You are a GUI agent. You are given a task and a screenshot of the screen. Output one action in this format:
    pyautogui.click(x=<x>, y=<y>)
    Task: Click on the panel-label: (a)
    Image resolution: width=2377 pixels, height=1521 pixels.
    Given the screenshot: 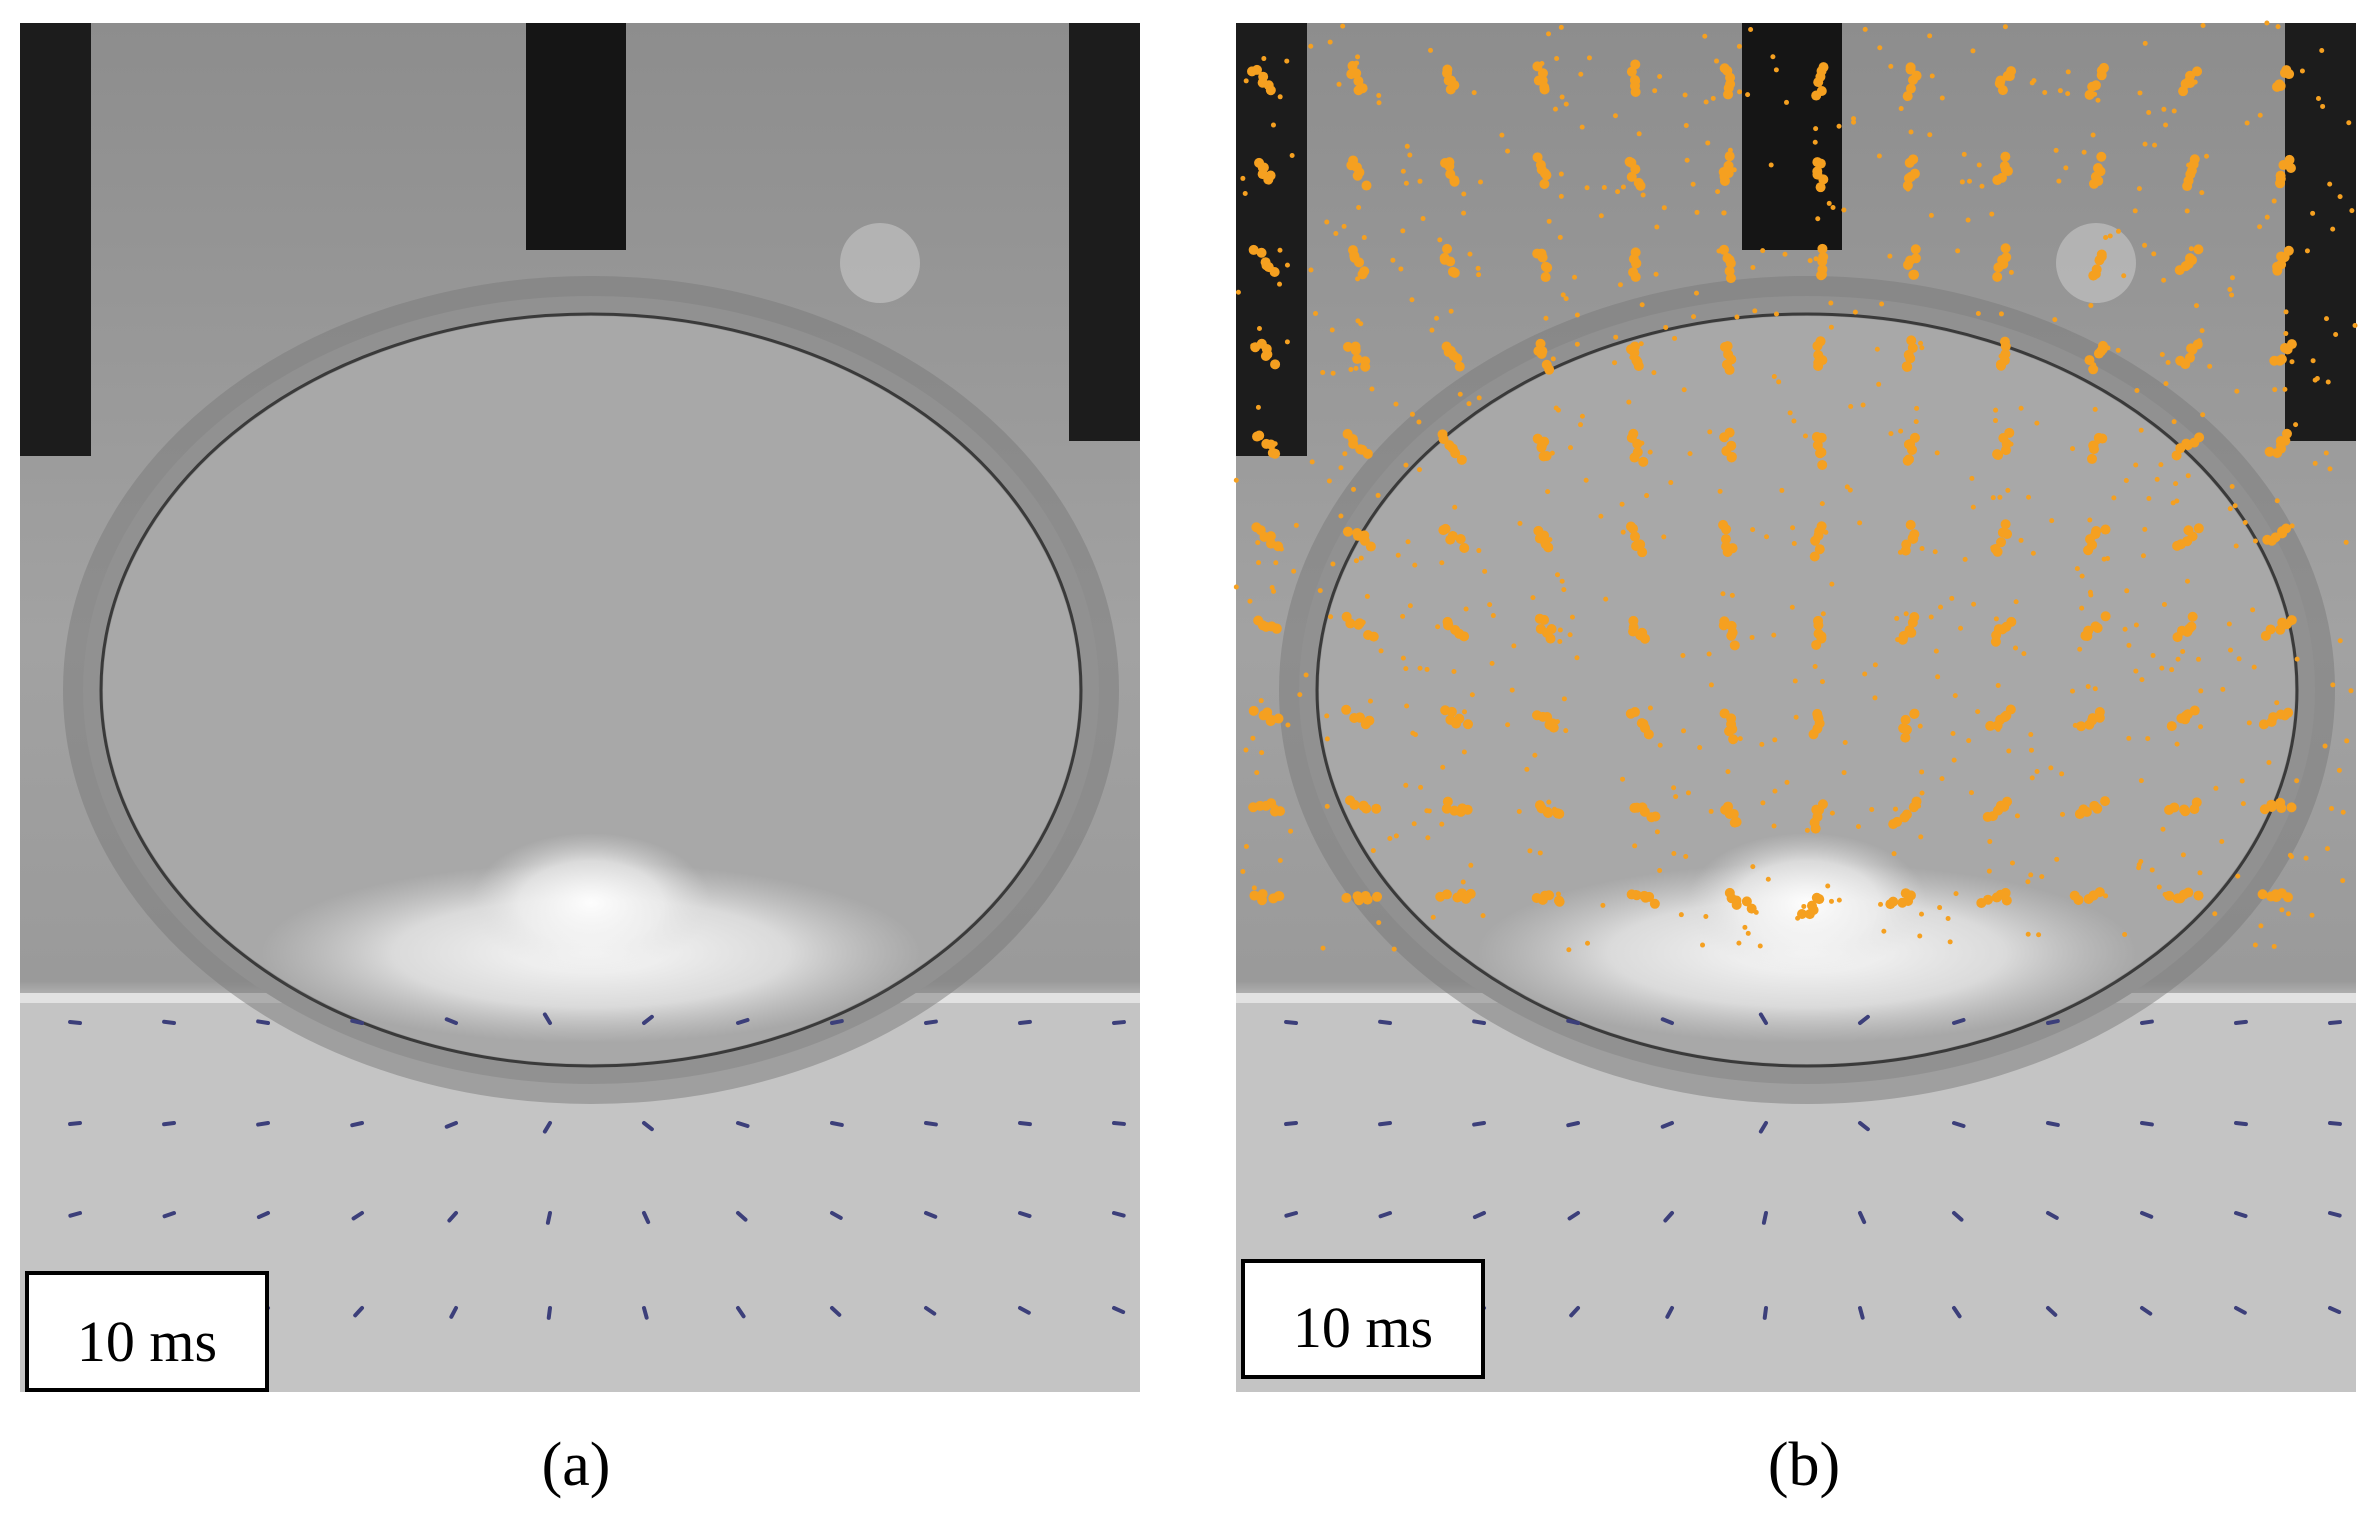 What is the action you would take?
    pyautogui.click(x=576, y=1465)
    